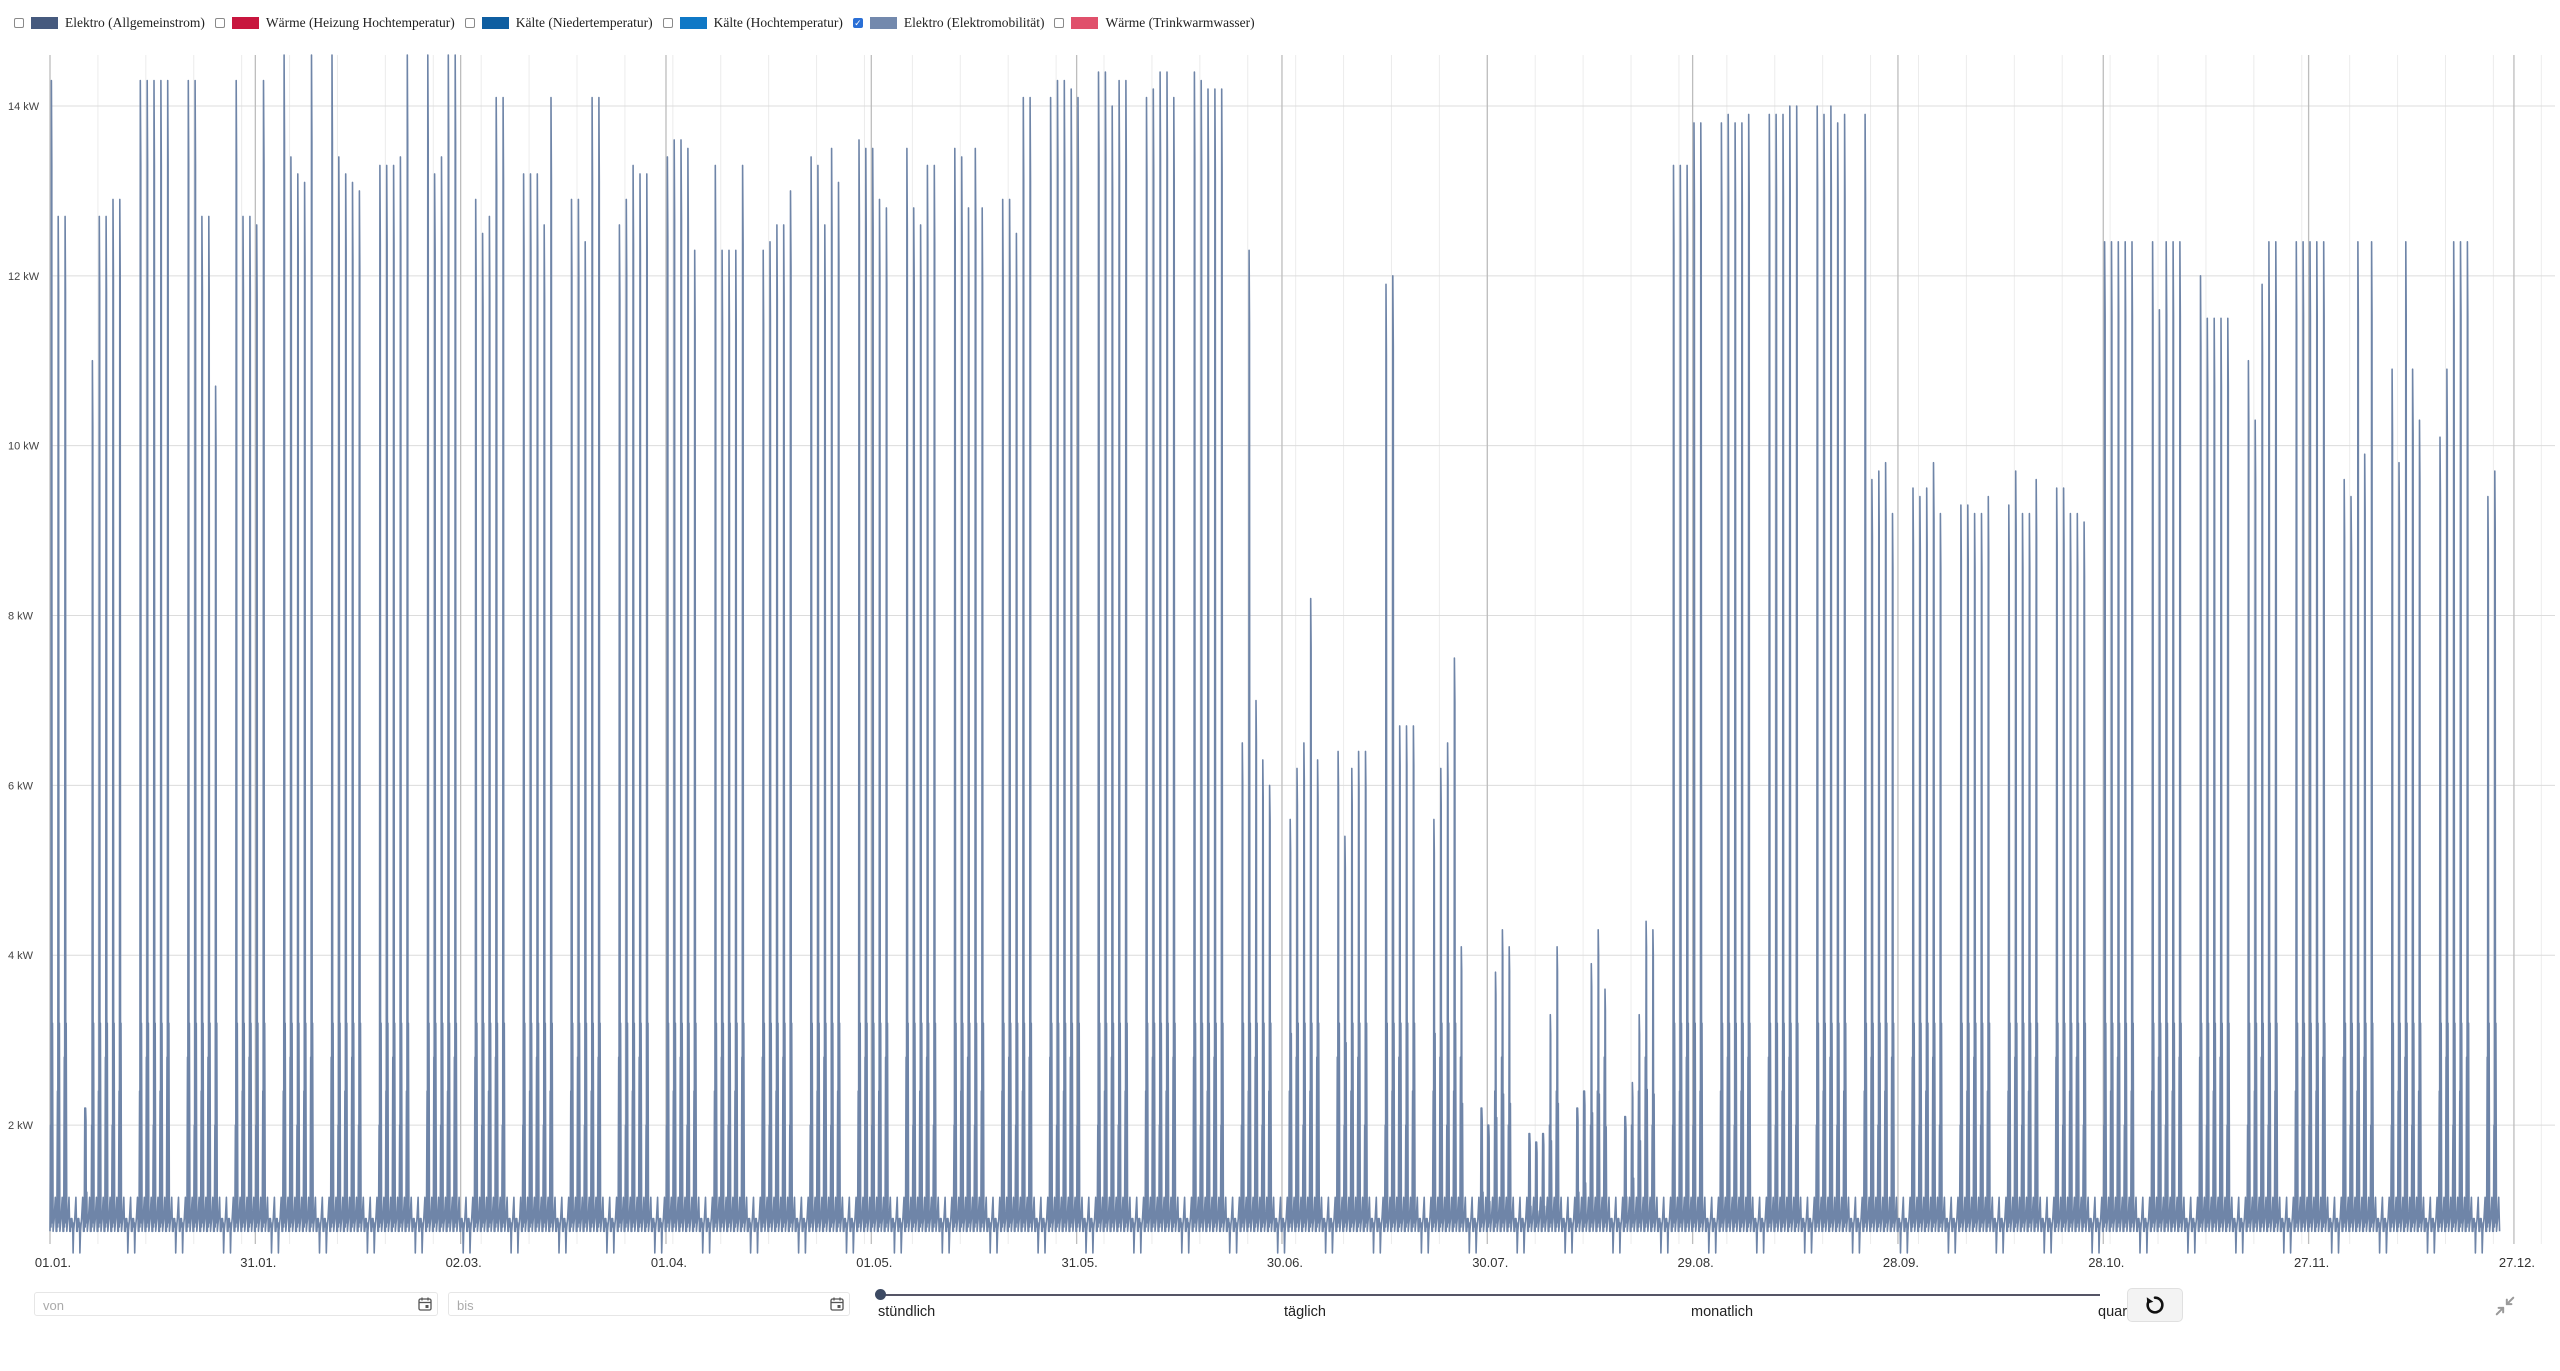 Image resolution: width=2560 pixels, height=1371 pixels. I want to click on y-tick-label: 14 kW, so click(24, 107).